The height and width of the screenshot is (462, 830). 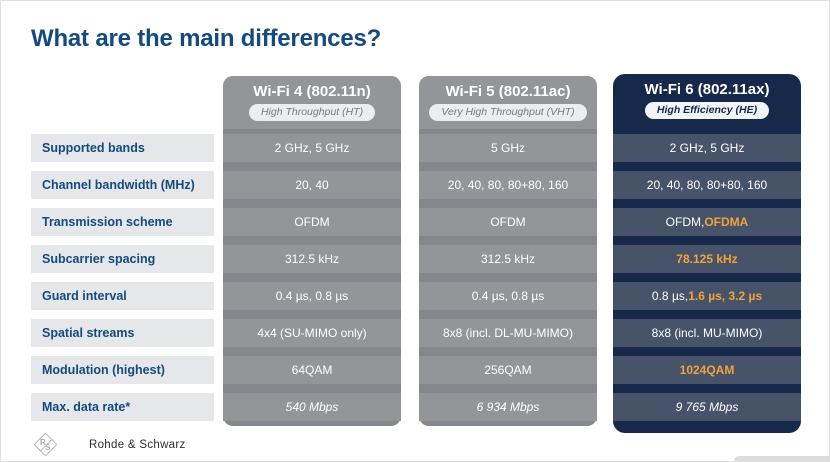 I want to click on row-label: Max. data rate*, so click(x=122, y=407).